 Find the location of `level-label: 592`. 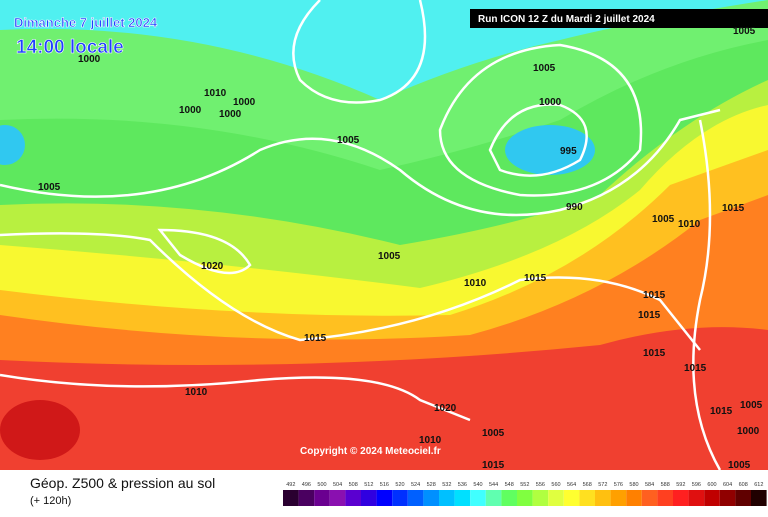

level-label: 592 is located at coordinates (680, 485).